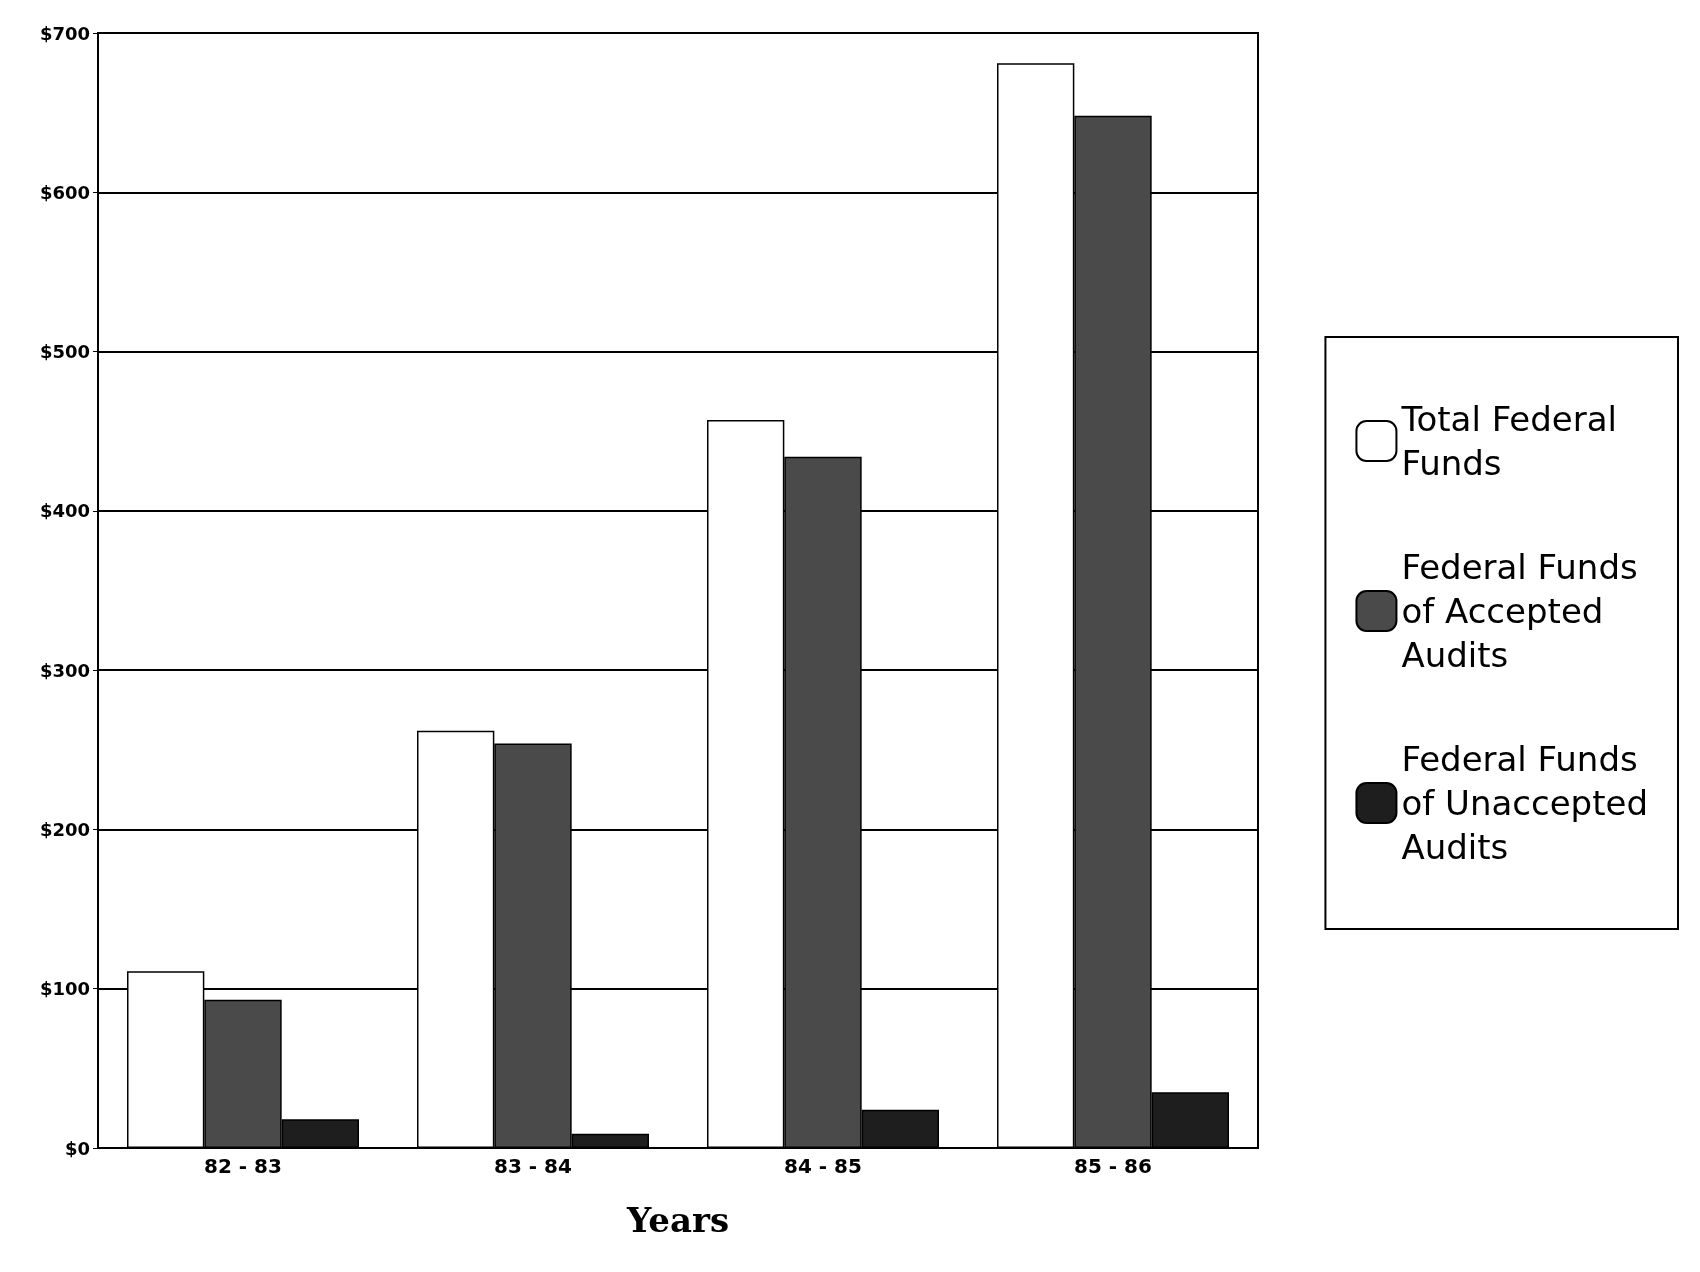 The image size is (1700, 1272). What do you see at coordinates (1519, 611) in the screenshot?
I see `legend-label: Federal Funds of Accepted Audits` at bounding box center [1519, 611].